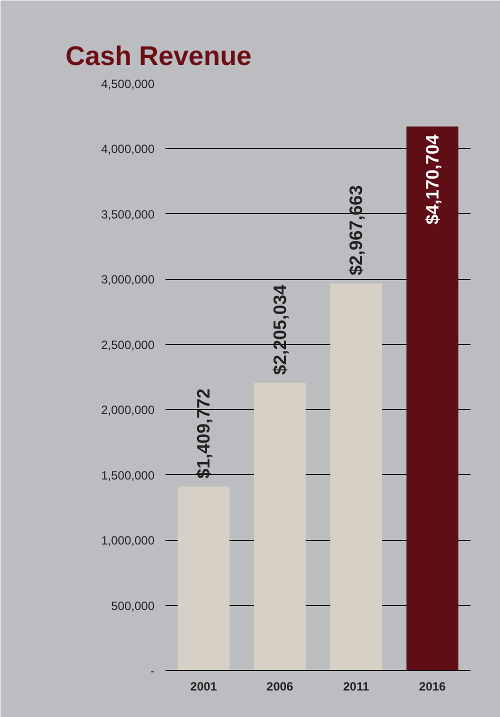  Describe the element at coordinates (128, 84) in the screenshot. I see `y-tick-label: 4,500,000` at that location.